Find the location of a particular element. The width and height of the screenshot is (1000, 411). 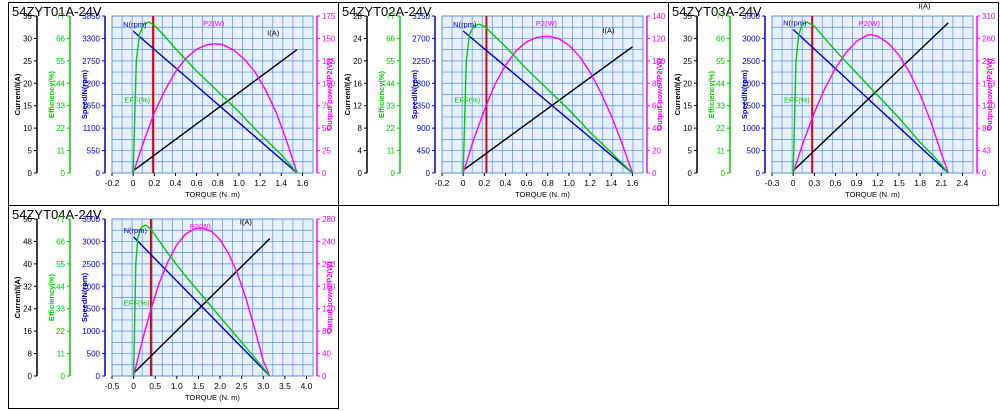

speed-tick-label: 3000 is located at coordinates (751, 38).